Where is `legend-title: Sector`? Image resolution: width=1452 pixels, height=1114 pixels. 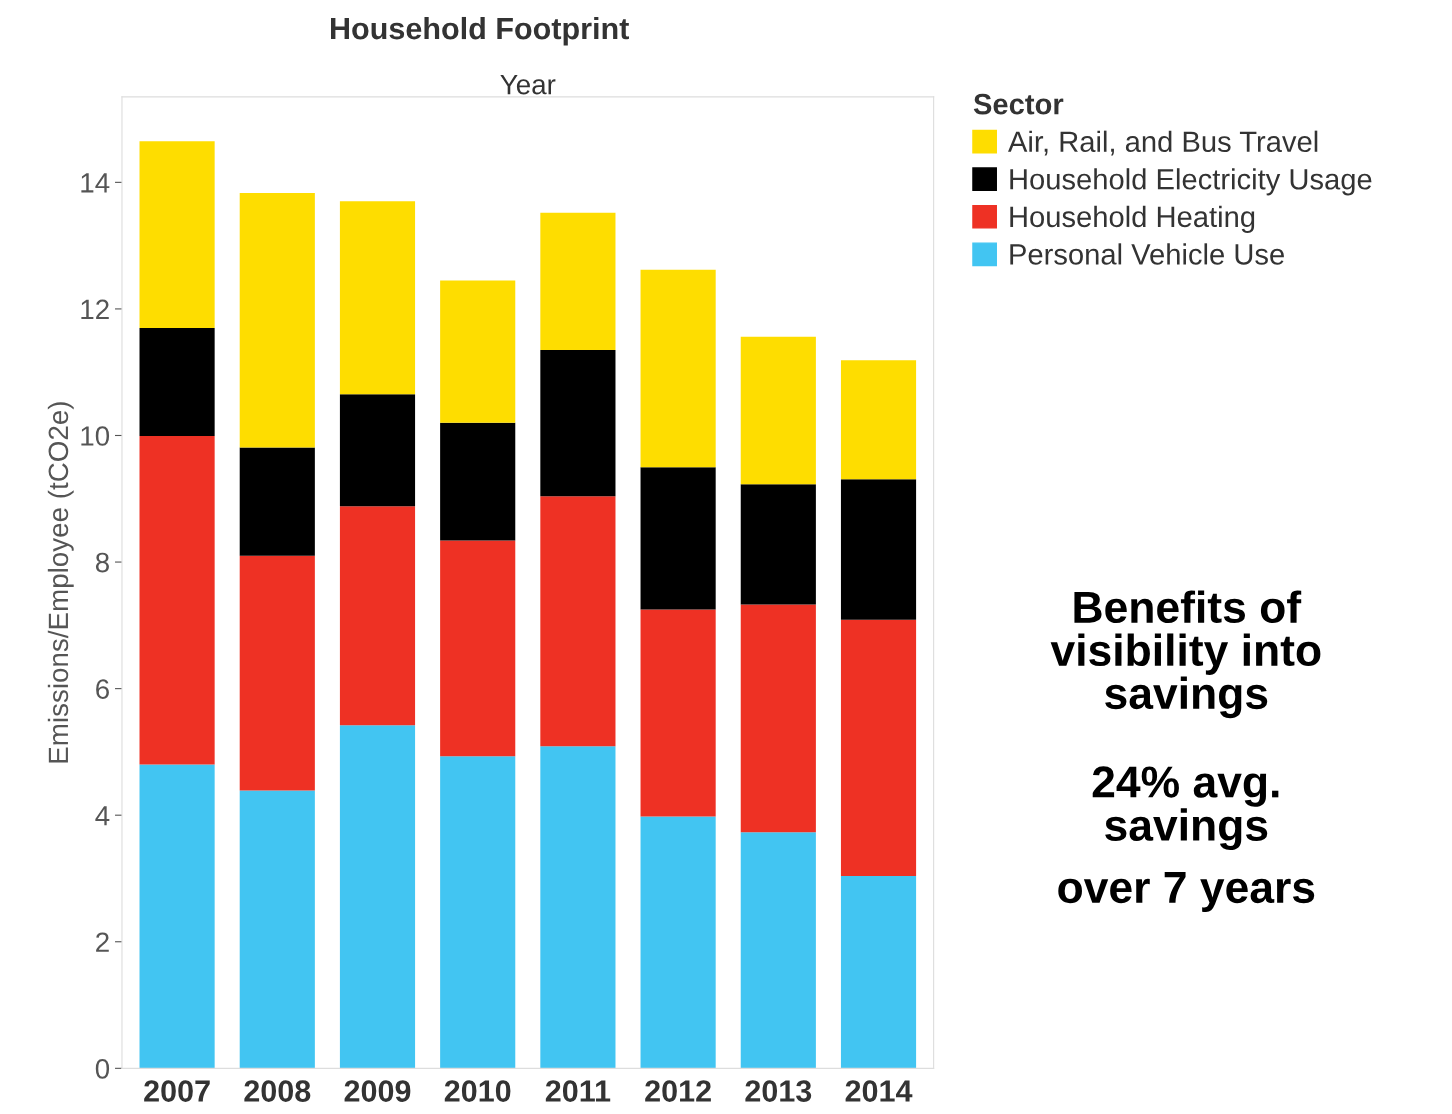
legend-title: Sector is located at coordinates (1018, 104).